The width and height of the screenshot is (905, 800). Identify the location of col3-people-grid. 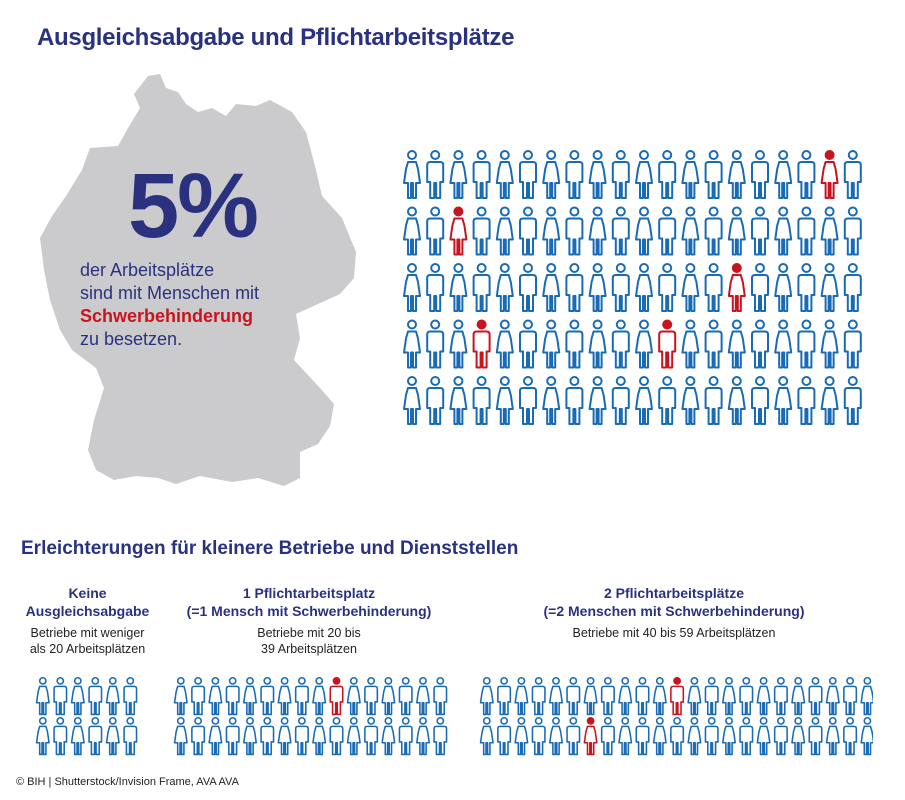
(676, 716).